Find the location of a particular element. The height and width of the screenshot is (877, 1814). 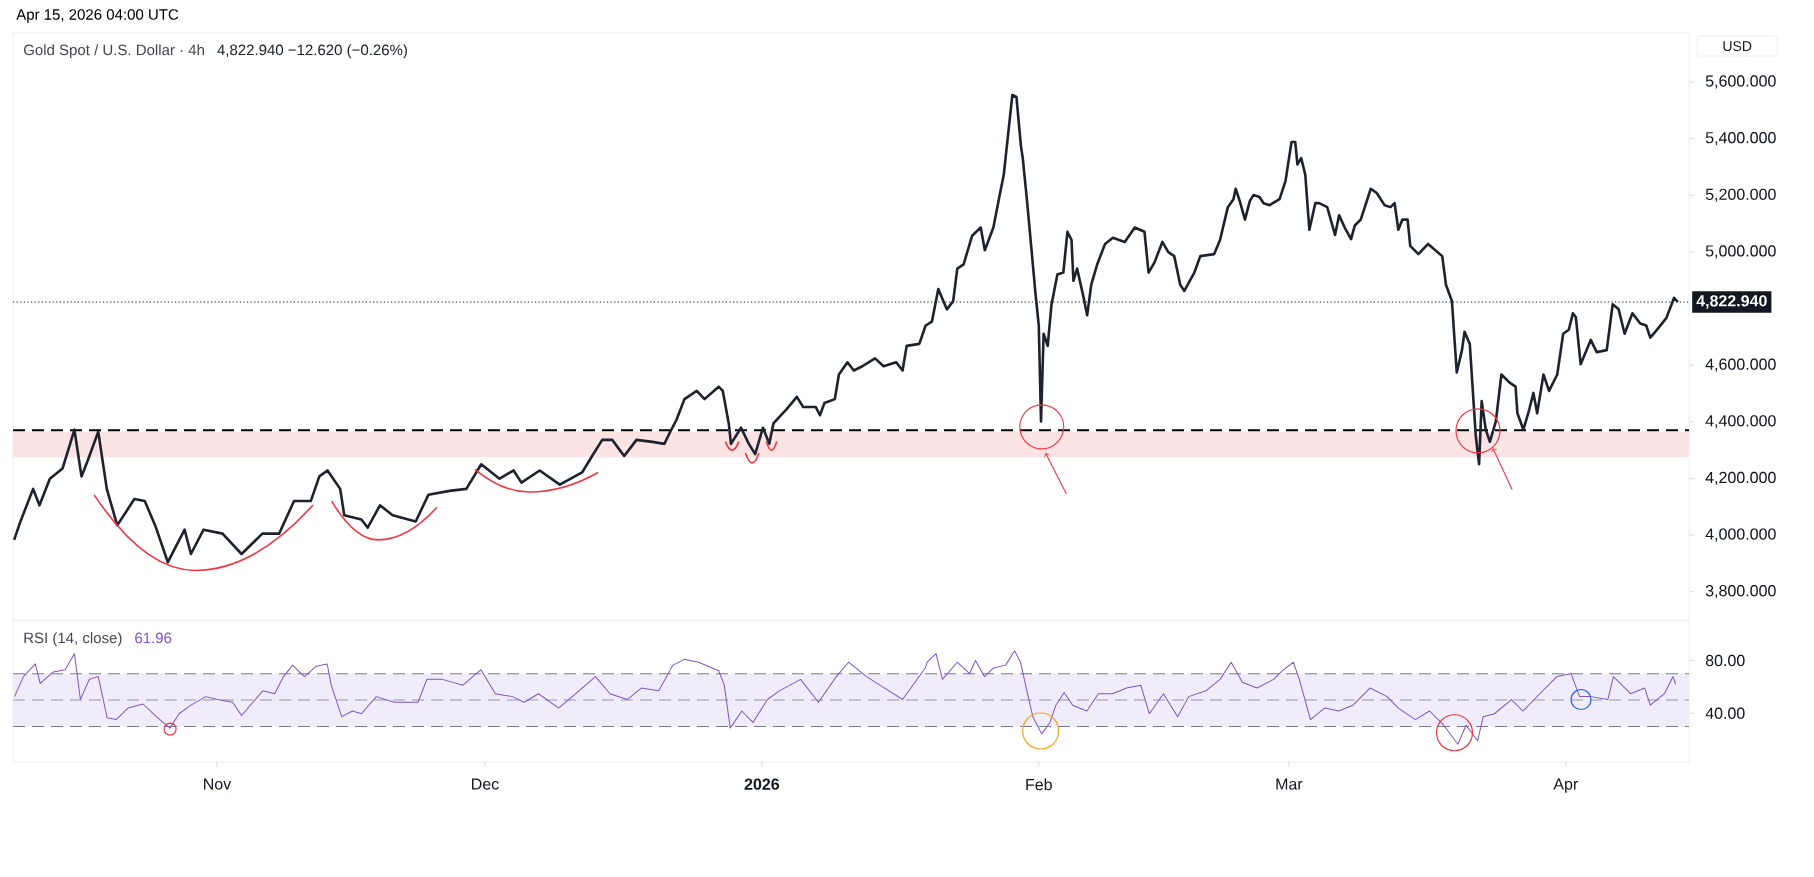

y-tick-label: 4,400.000 is located at coordinates (1740, 422).